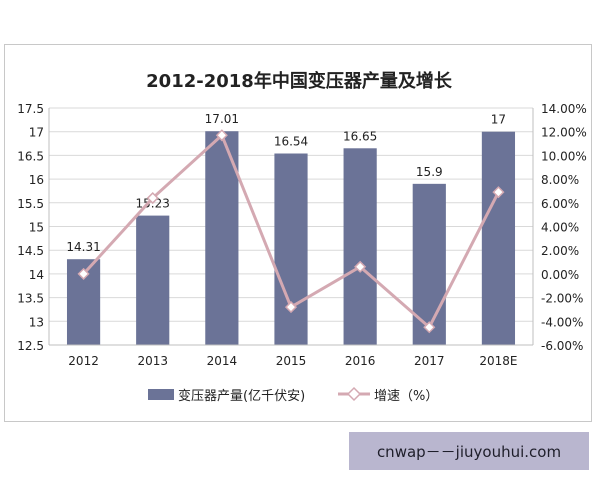  I want to click on y-left-tick-label: 14.5, so click(30, 251).